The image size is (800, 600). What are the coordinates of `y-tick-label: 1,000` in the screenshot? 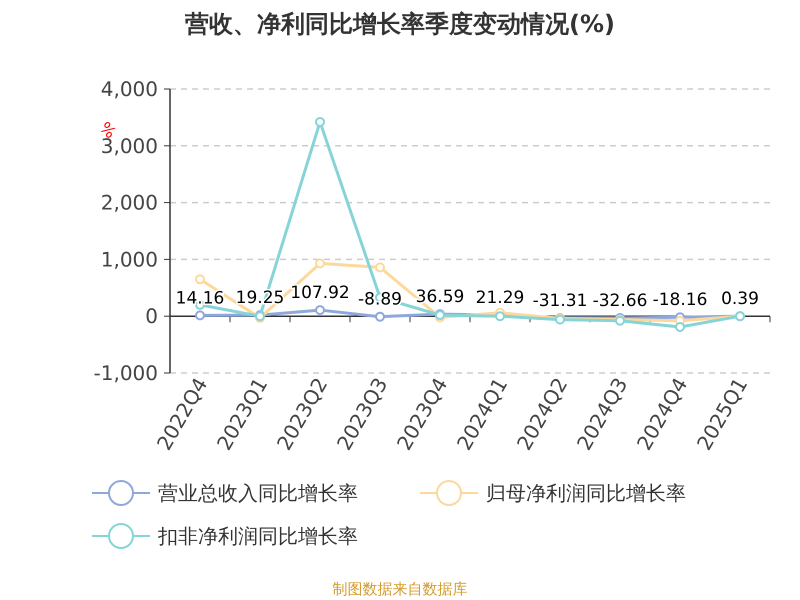 It's located at (129, 259).